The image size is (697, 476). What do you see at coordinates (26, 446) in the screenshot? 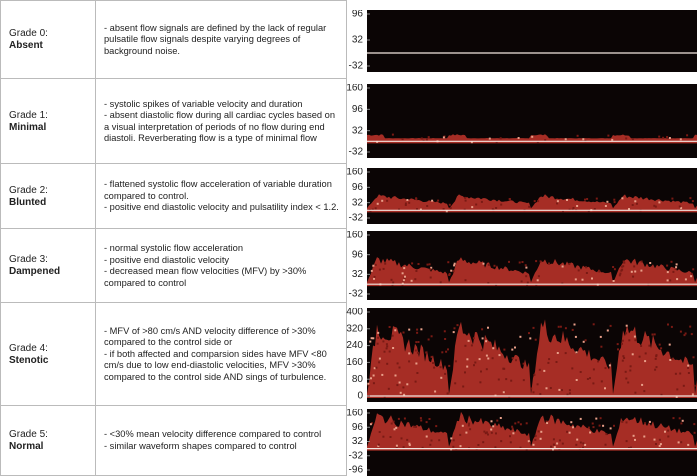
I see `grade-name: Normal` at bounding box center [26, 446].